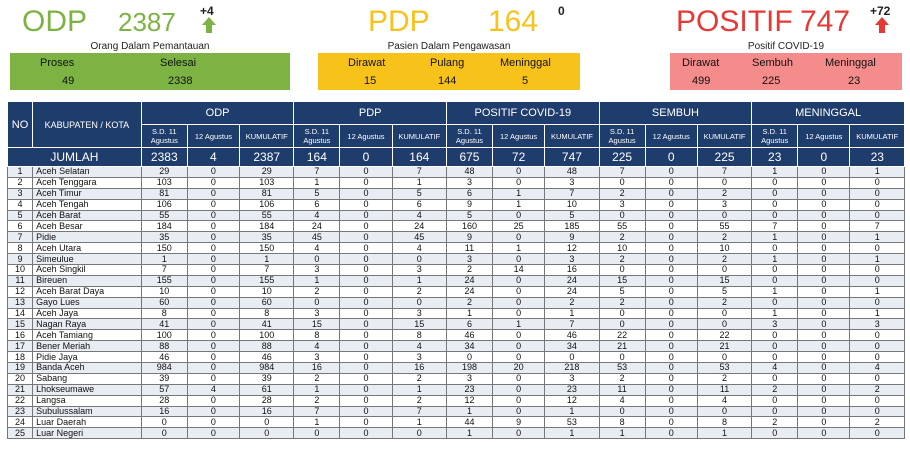  What do you see at coordinates (87, 378) in the screenshot?
I see `region-name: Sabang` at bounding box center [87, 378].